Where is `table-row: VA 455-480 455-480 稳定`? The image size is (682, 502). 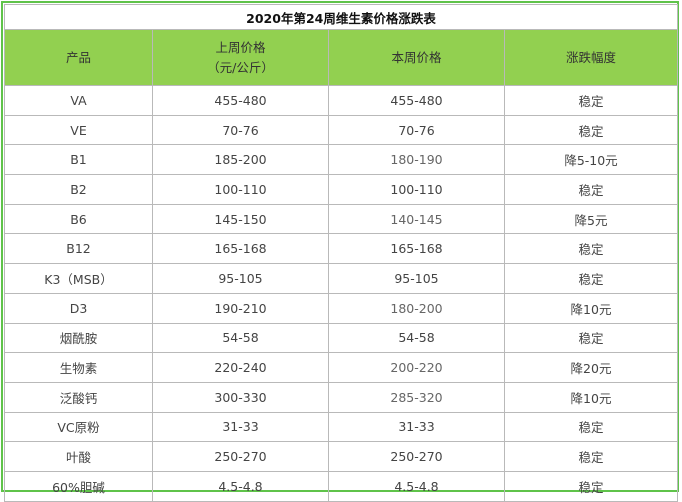
table-row: VA 455-480 455-480 稳定 is located at coordinates (341, 100).